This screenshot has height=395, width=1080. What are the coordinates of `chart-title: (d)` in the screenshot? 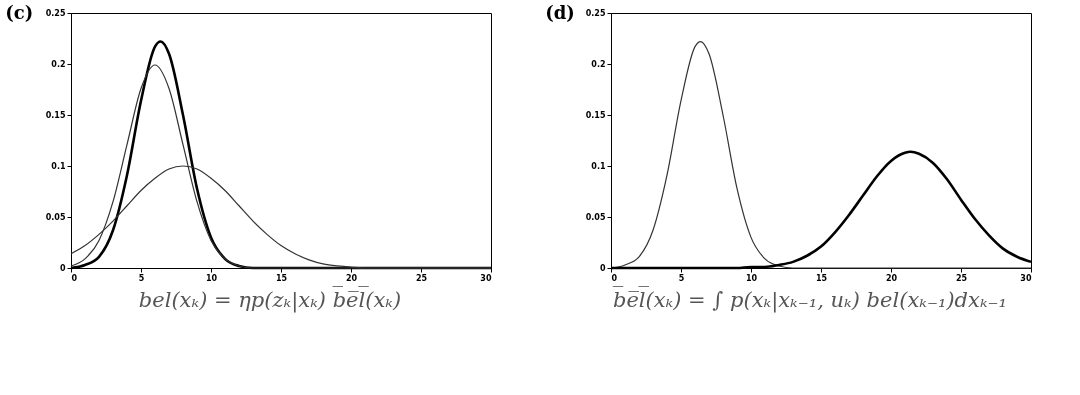 It's located at (560, 12).